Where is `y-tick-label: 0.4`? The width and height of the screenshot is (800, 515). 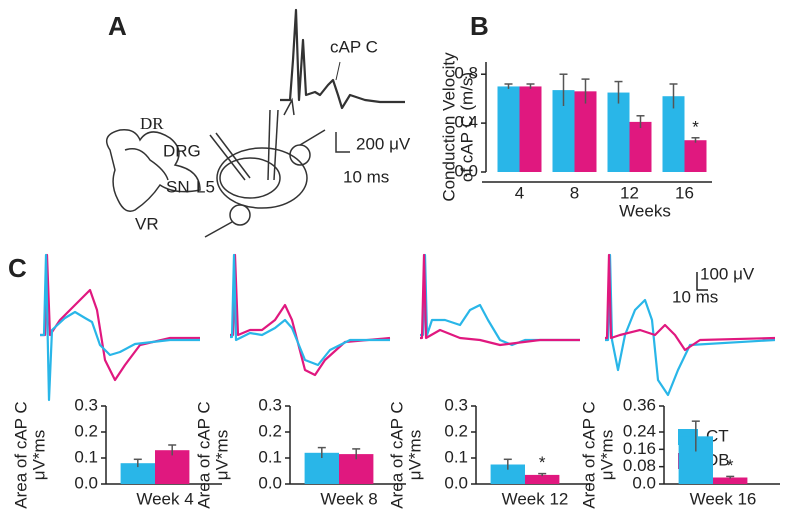 y-tick-label: 0.4 is located at coordinates (466, 122).